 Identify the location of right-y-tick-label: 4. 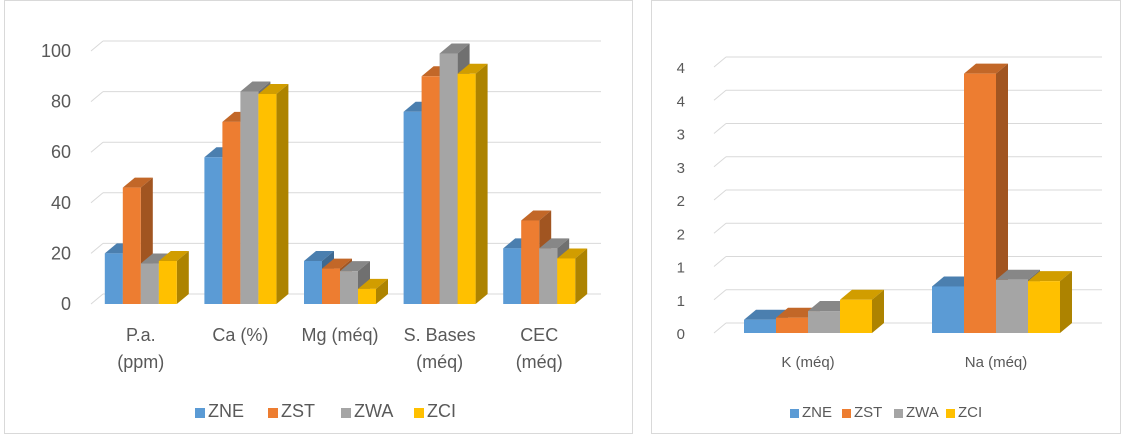
(681, 68).